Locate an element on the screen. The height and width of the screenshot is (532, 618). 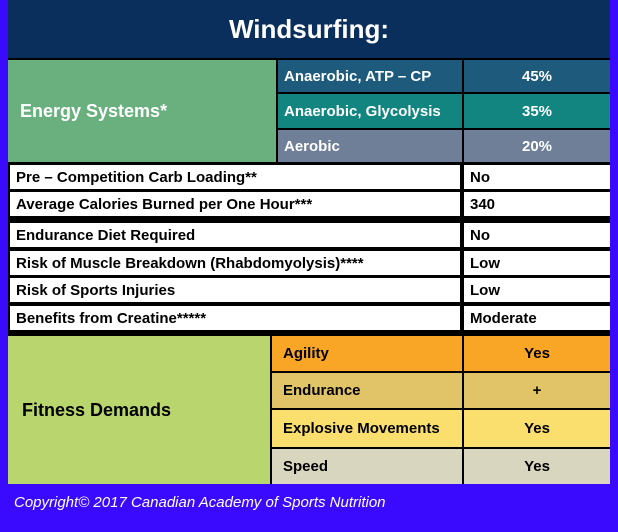
energy-system-value: 45% is located at coordinates (537, 76).